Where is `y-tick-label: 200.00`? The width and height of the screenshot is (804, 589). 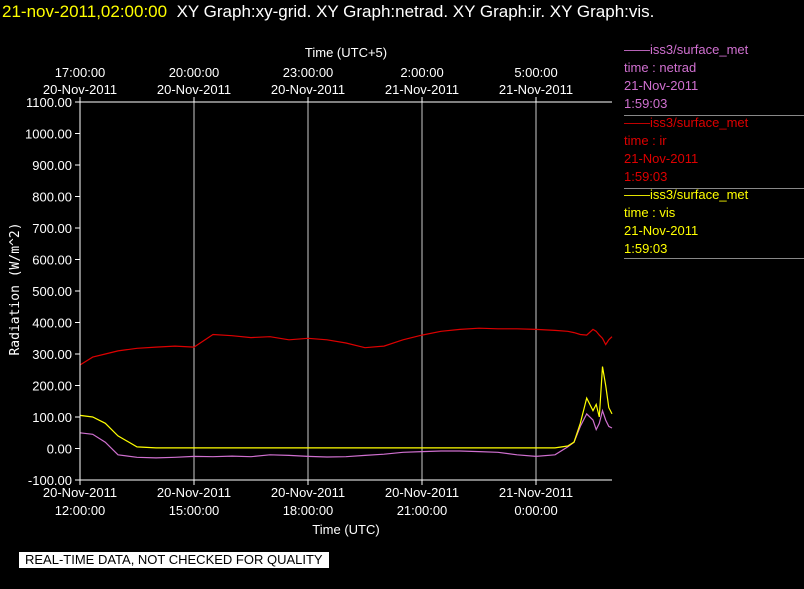
y-tick-label: 200.00 is located at coordinates (52, 386).